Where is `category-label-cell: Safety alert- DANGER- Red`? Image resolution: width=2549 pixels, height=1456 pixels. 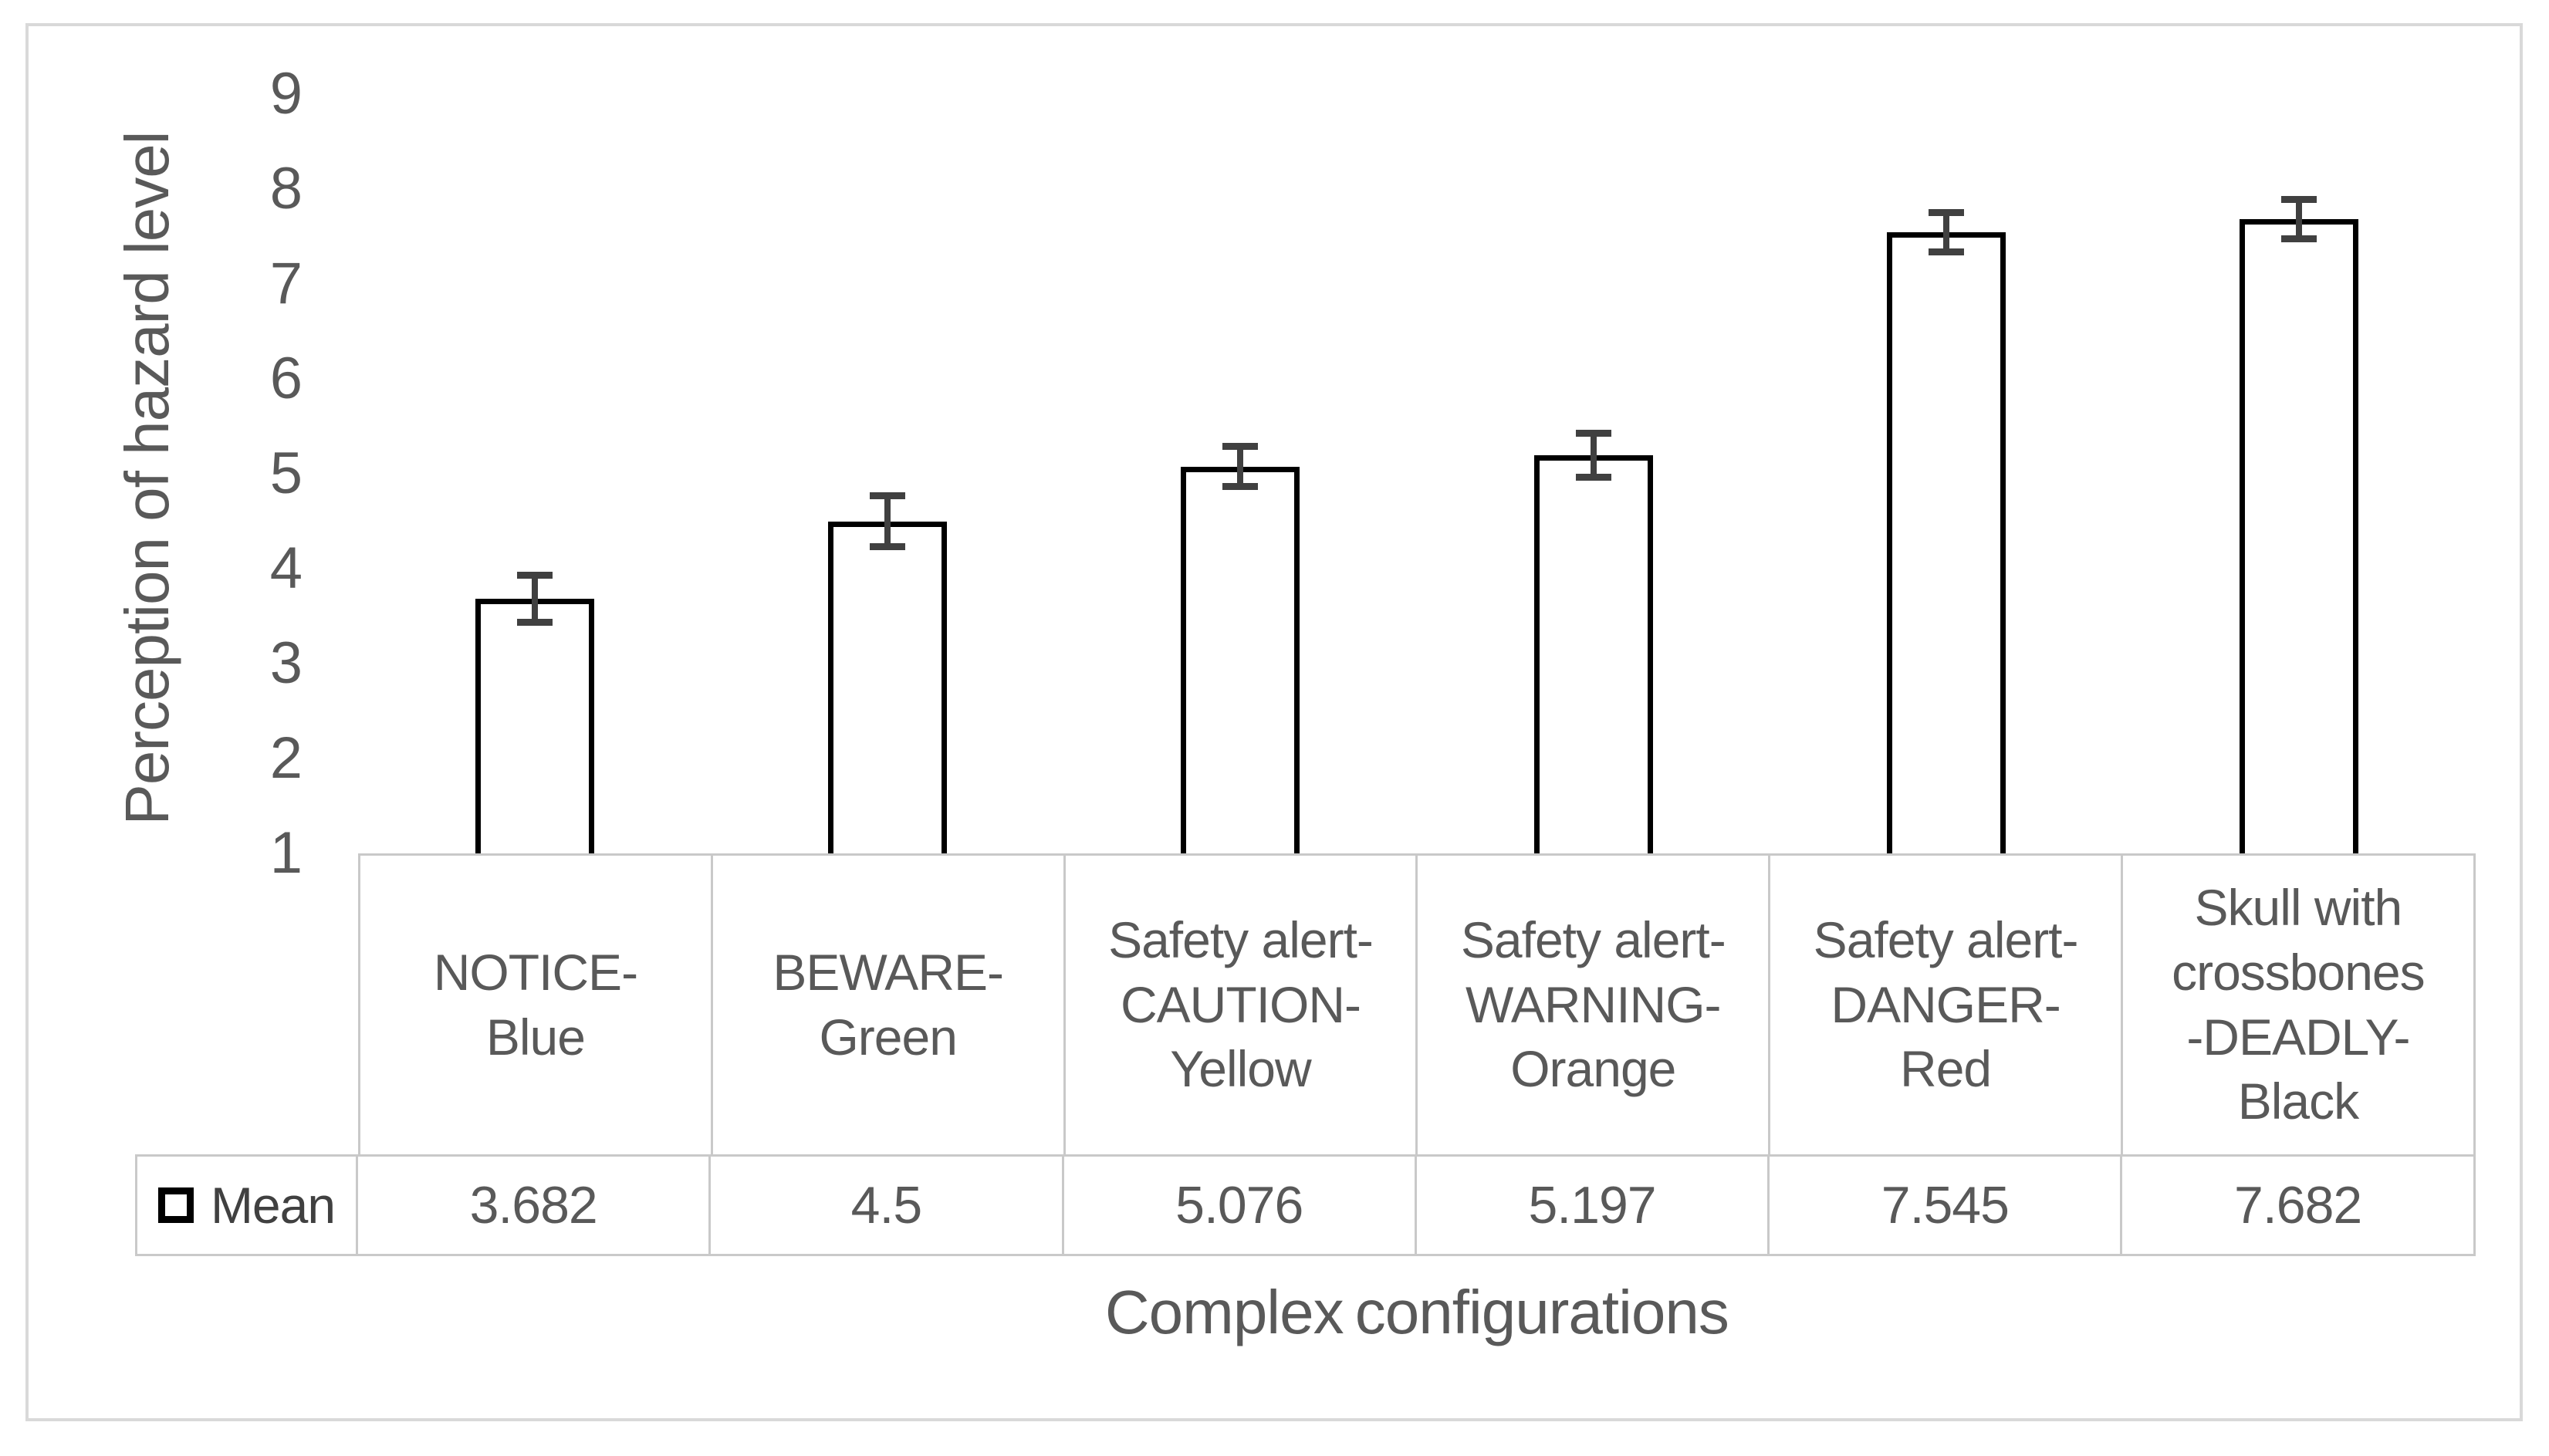 category-label-cell: Safety alert- DANGER- Red is located at coordinates (1947, 1005).